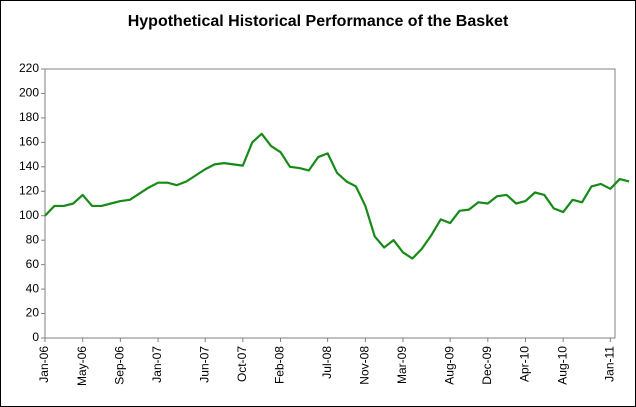 The height and width of the screenshot is (407, 636). Describe the element at coordinates (157, 364) in the screenshot. I see `x-tick-label: Jan-07` at that location.